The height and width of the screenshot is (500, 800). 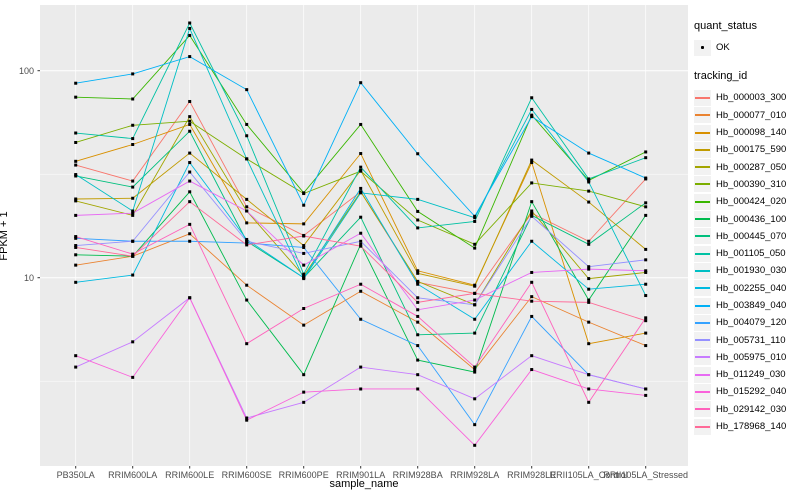 I want to click on legend-key-label: Hb_001105_050, so click(x=751, y=254).